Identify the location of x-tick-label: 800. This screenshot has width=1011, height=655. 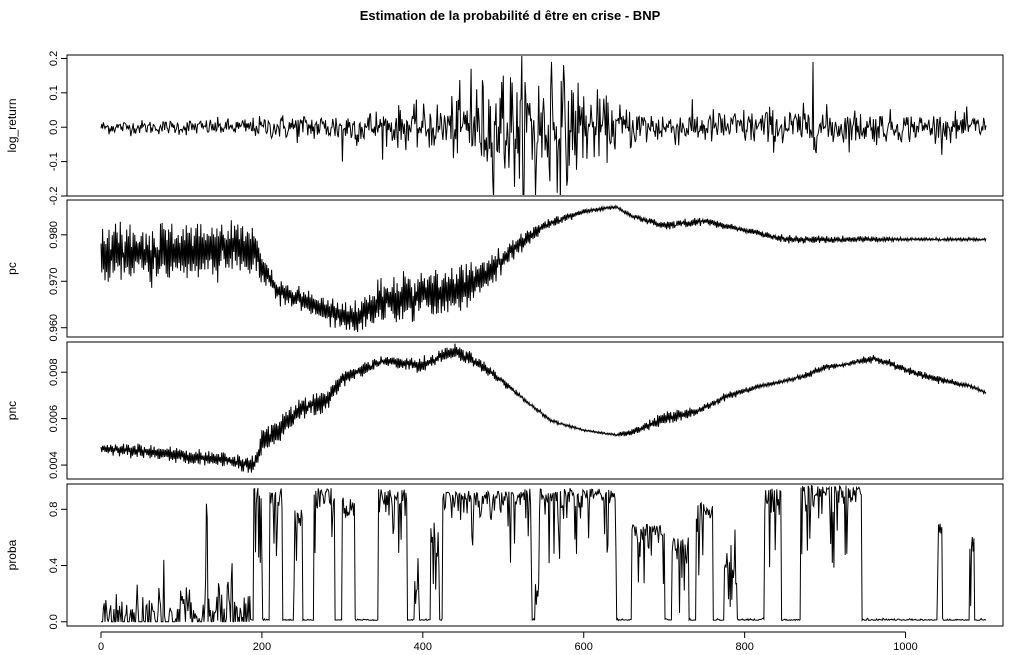
(744, 647).